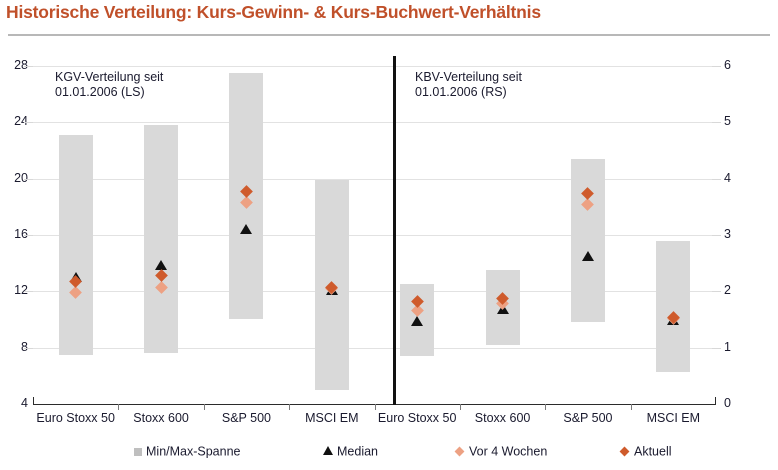 The width and height of the screenshot is (778, 470). I want to click on legend-label: Median, so click(357, 451).